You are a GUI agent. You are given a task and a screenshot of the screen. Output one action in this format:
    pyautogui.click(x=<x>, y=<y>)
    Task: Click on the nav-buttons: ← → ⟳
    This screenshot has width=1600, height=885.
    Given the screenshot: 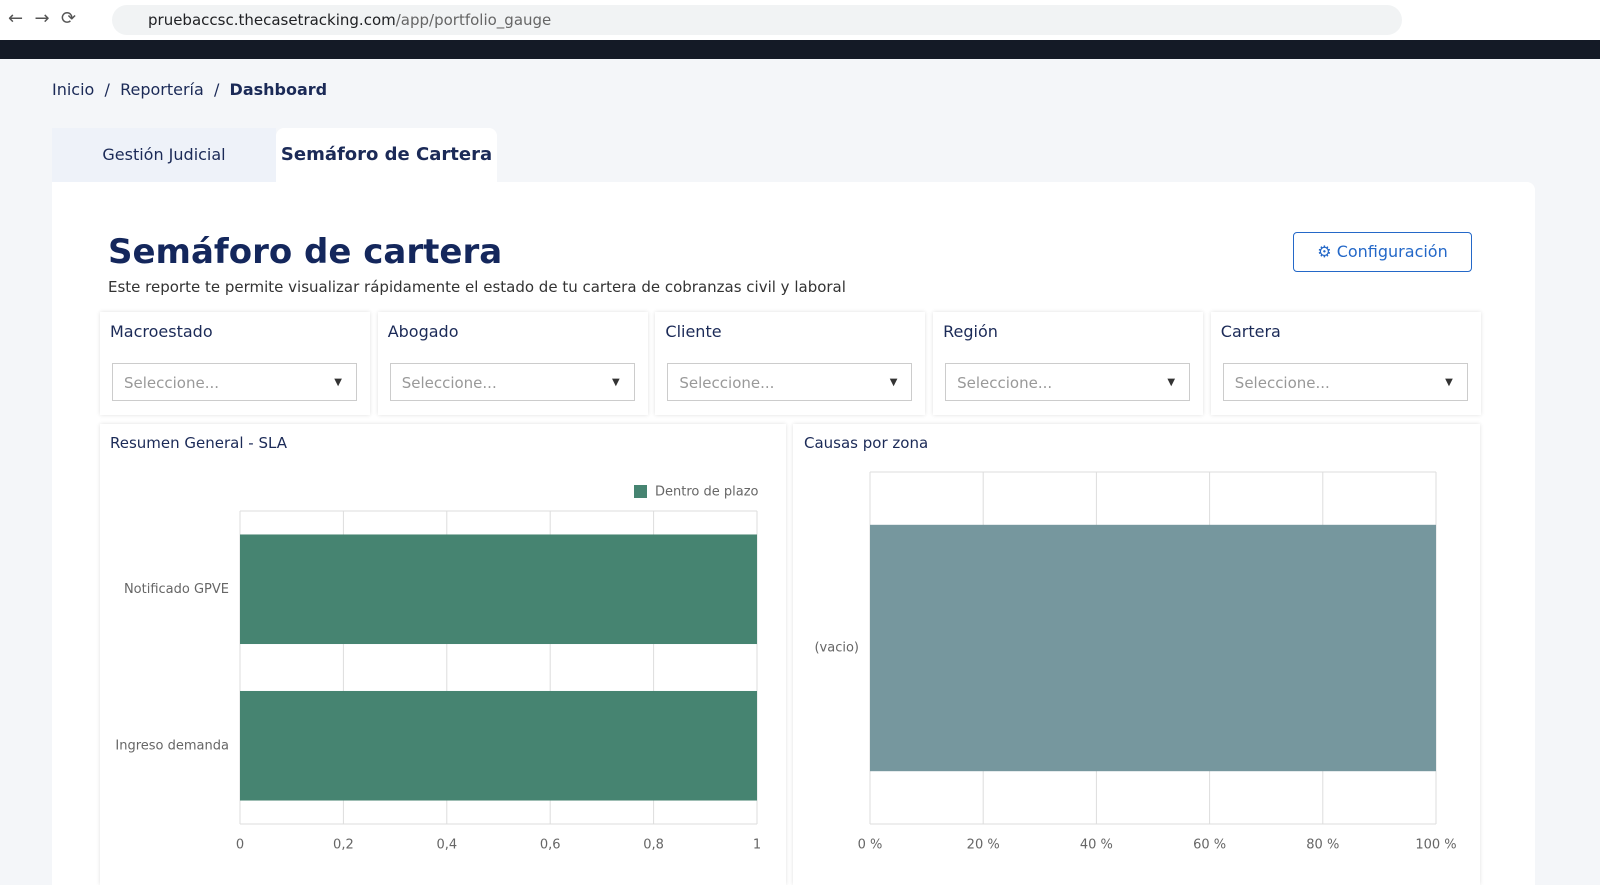 What is the action you would take?
    pyautogui.click(x=42, y=18)
    